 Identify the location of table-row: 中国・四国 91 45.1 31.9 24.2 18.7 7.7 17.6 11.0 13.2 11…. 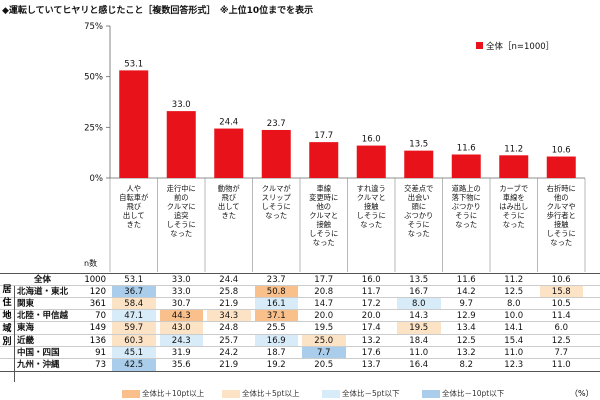
(300, 352).